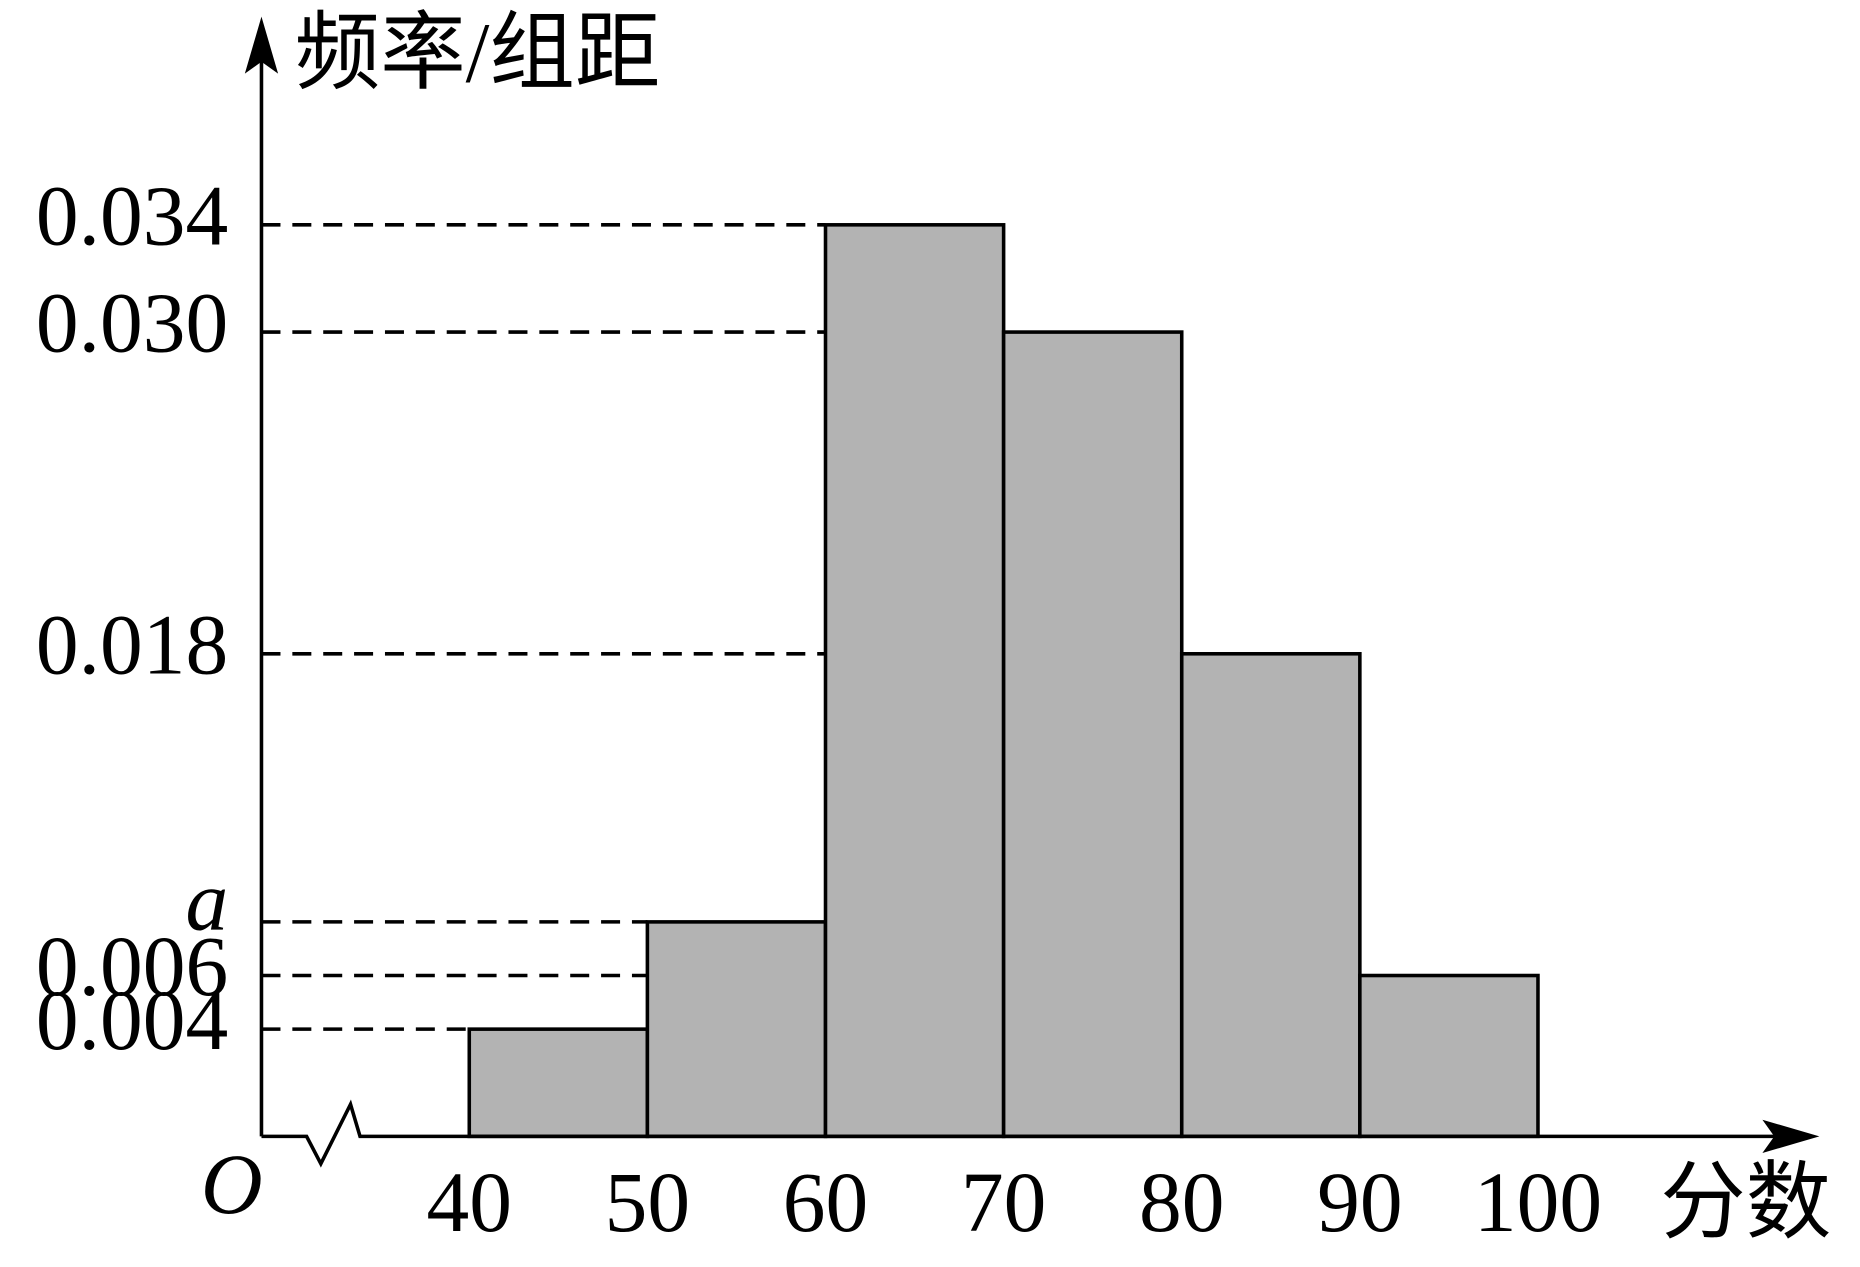 Image resolution: width=1860 pixels, height=1267 pixels. I want to click on origin-label: O, so click(232, 1185).